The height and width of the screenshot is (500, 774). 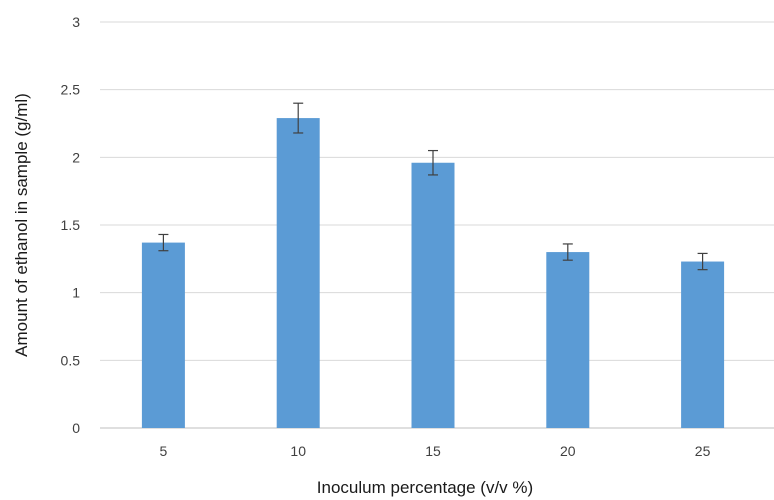 I want to click on x-tick-labels: 5 10 15 20 25, so click(x=435, y=451).